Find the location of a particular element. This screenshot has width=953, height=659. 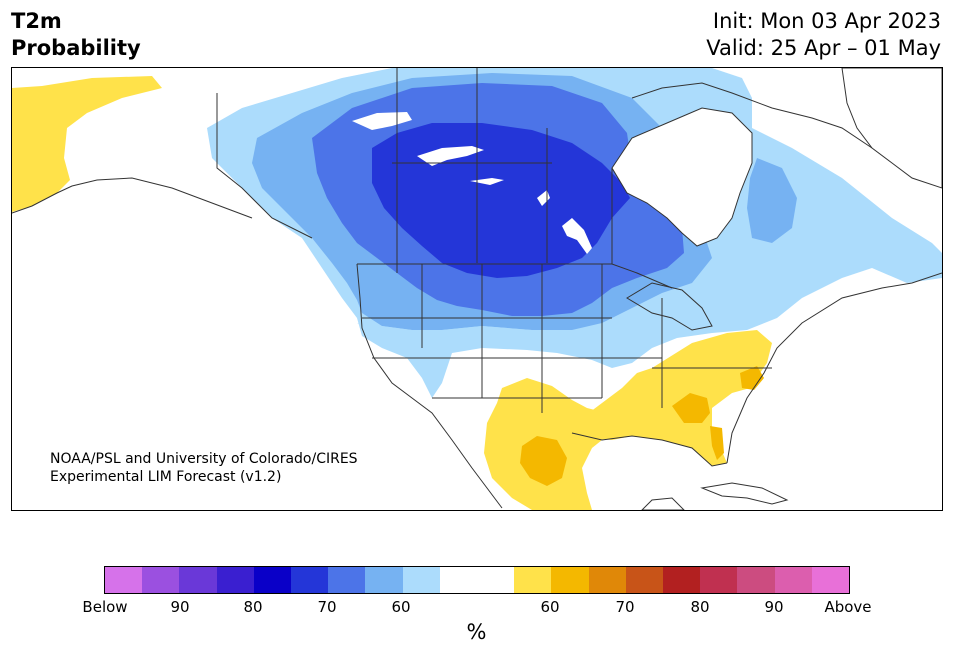

colorbar is located at coordinates (477, 580).